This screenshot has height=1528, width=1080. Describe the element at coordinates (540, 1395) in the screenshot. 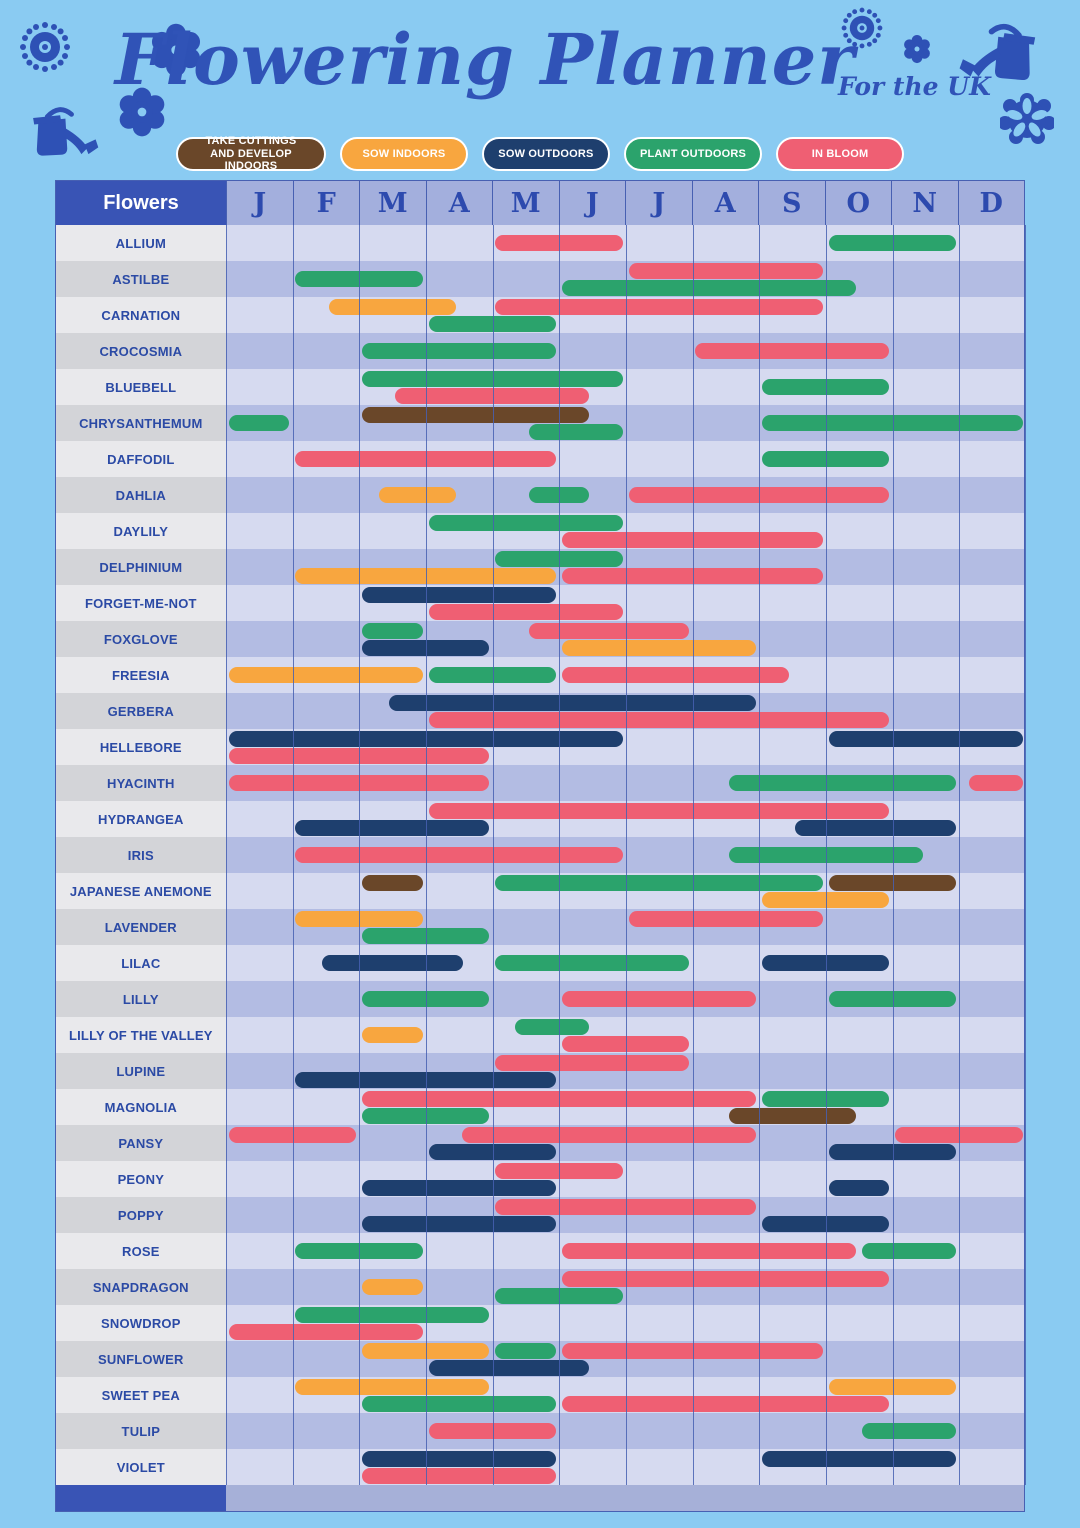

I see `table-row: SWEET PEA` at that location.